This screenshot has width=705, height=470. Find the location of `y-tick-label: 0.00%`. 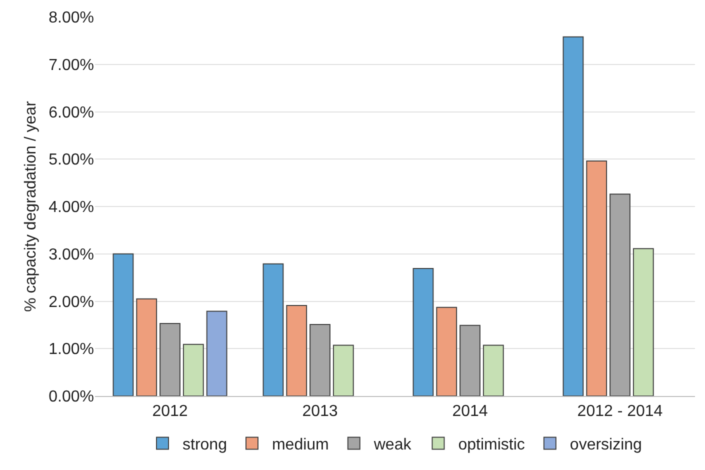

y-tick-label: 0.00% is located at coordinates (71, 397).